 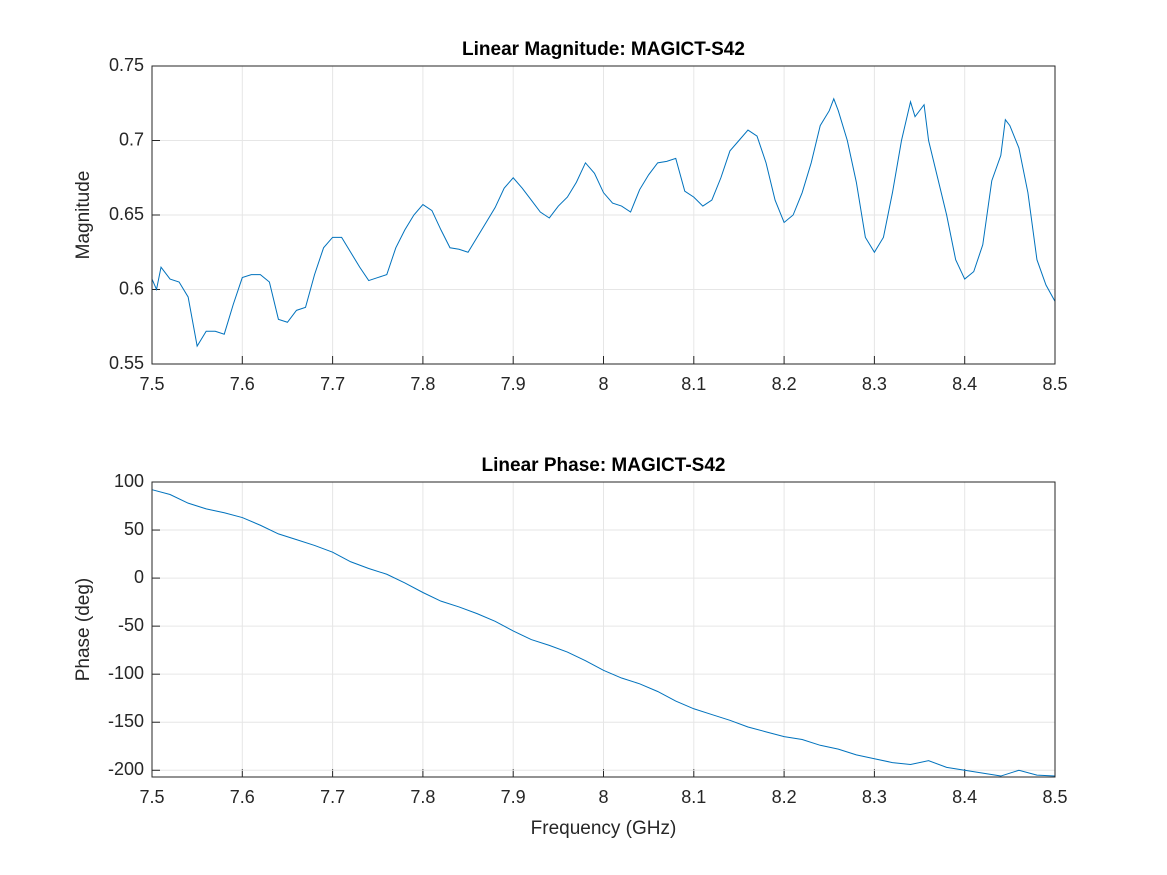 What do you see at coordinates (131, 625) in the screenshot?
I see `y-tick-label: -50` at bounding box center [131, 625].